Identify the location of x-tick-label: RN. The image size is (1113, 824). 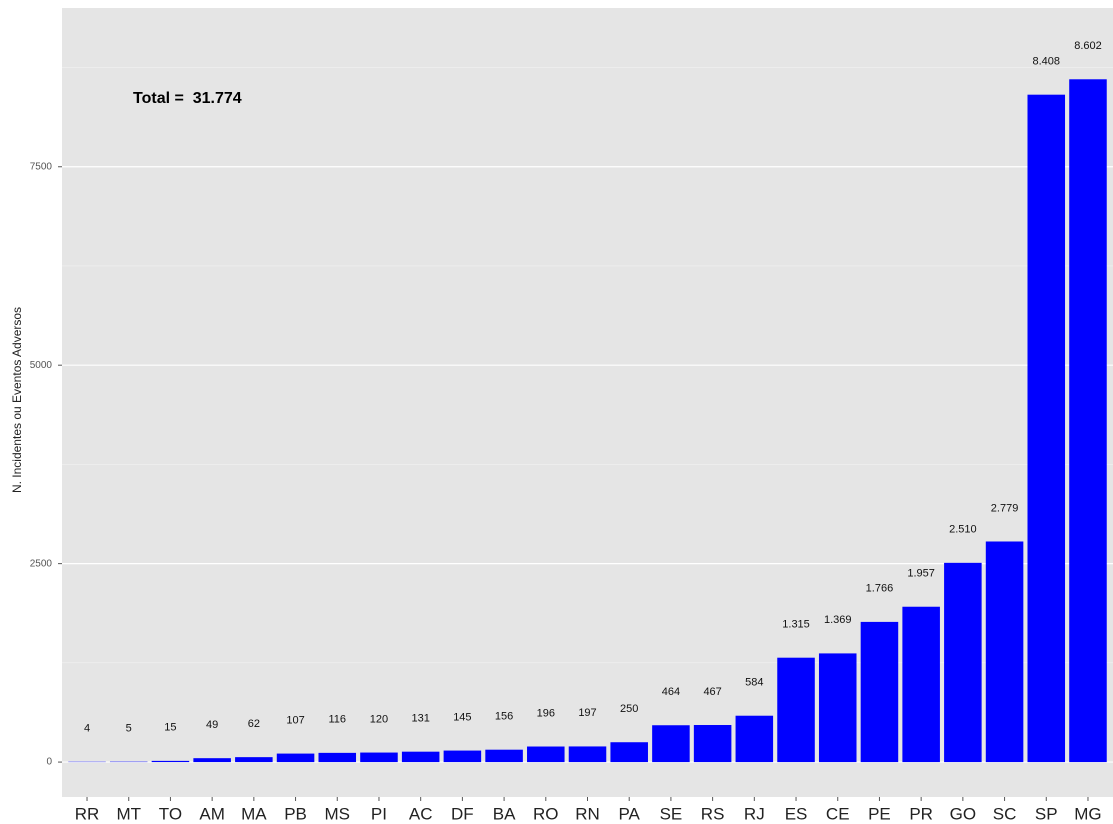
(587, 813).